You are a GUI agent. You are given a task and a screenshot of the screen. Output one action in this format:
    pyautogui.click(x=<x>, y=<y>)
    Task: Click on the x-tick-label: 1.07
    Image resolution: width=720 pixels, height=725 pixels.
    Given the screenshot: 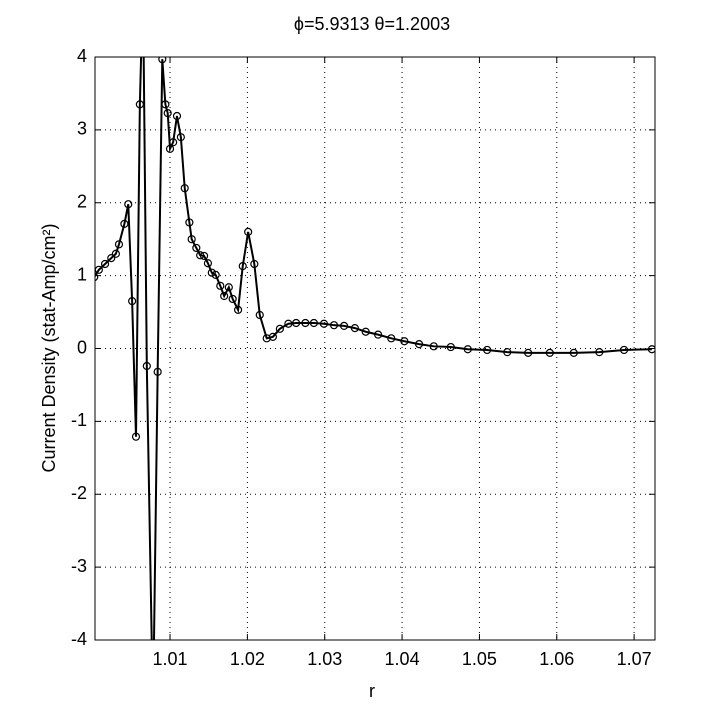 What is the action you would take?
    pyautogui.click(x=634, y=659)
    